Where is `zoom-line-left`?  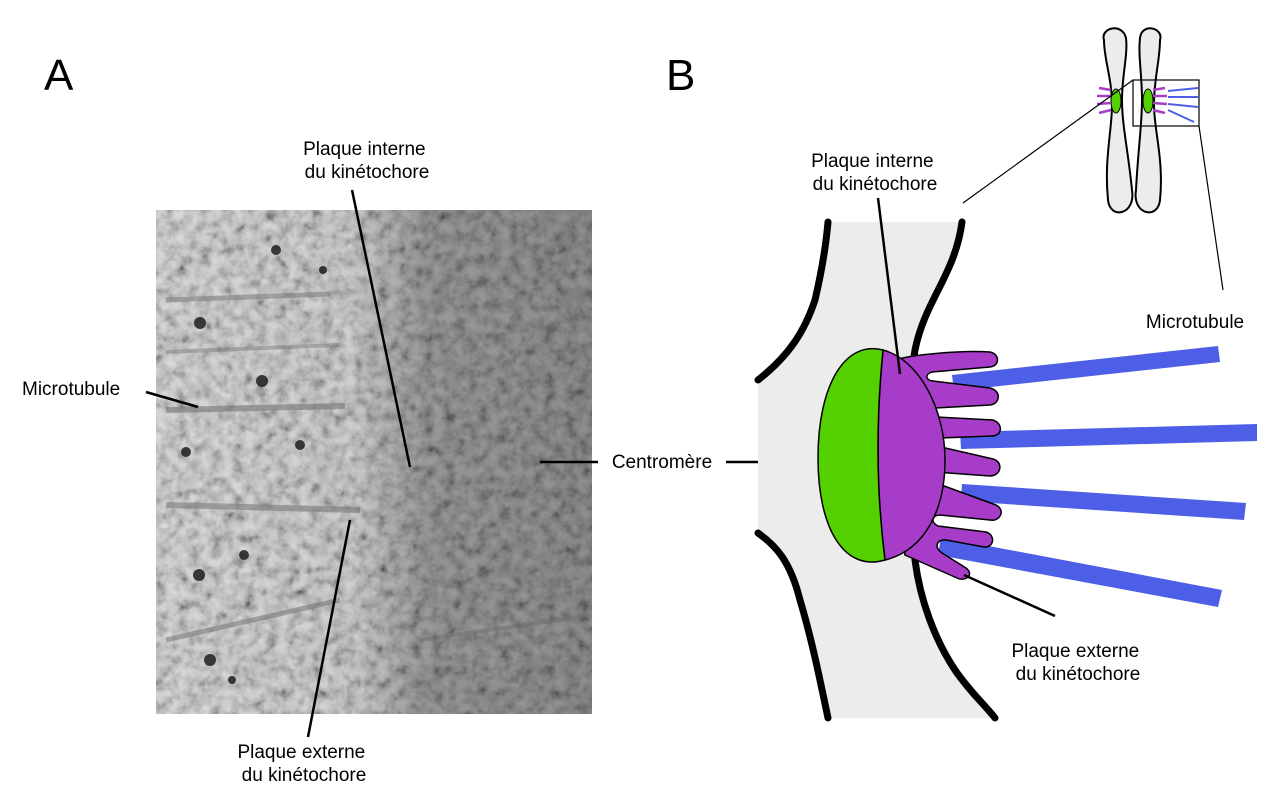 zoom-line-left is located at coordinates (1048, 141).